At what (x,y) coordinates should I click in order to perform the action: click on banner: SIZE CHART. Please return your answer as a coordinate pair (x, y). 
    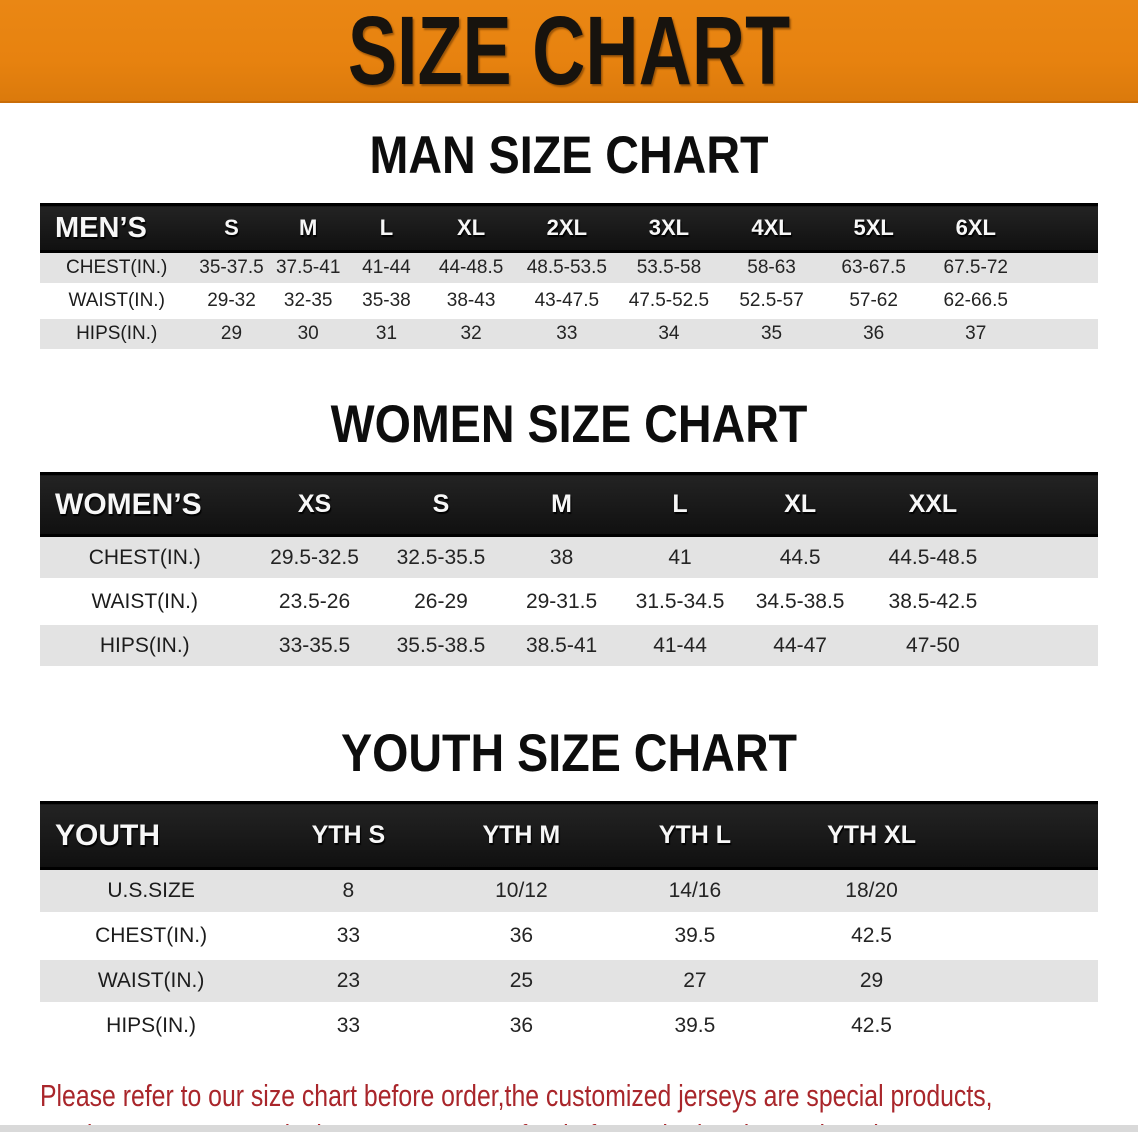
    Looking at the image, I should click on (569, 51).